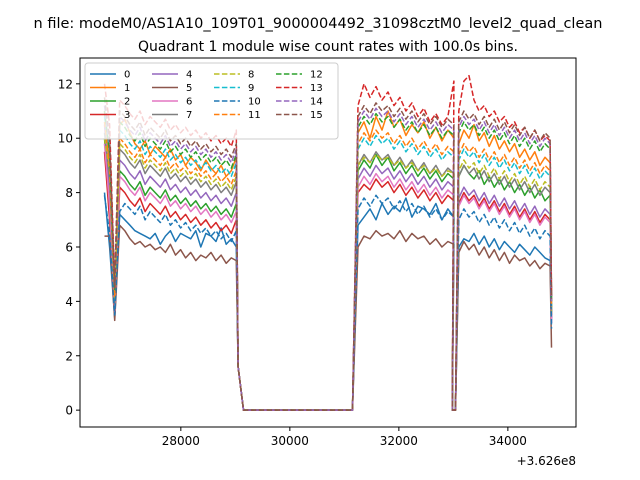  What do you see at coordinates (189, 102) in the screenshot?
I see `legend-label: 6` at bounding box center [189, 102].